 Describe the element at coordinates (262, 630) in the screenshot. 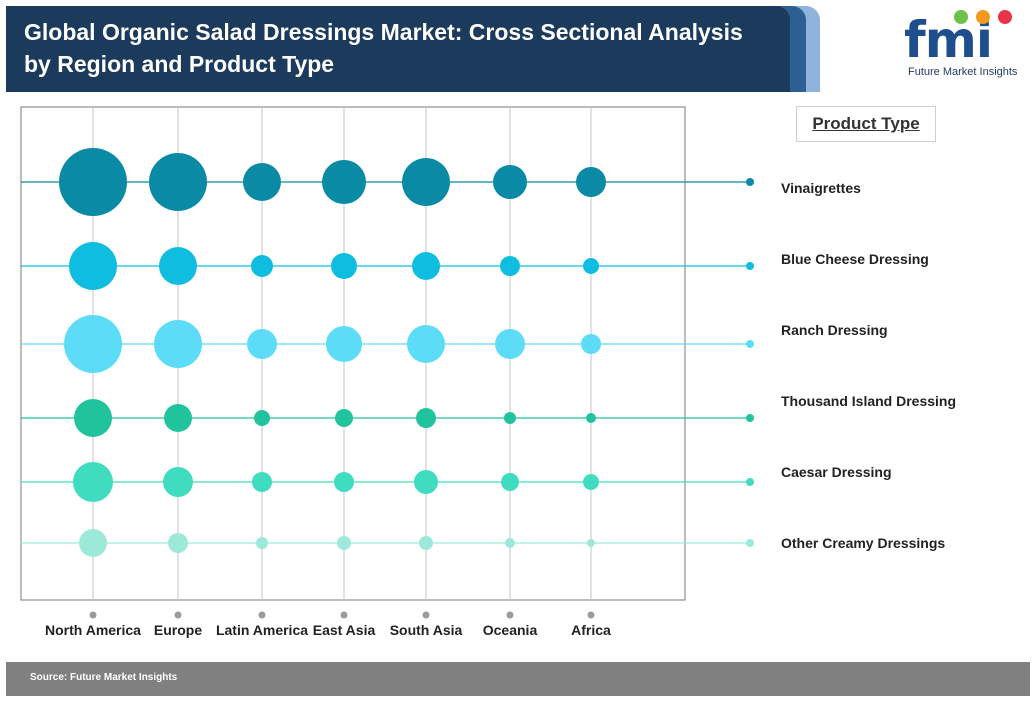

I see `x-label-2: Latin America` at that location.